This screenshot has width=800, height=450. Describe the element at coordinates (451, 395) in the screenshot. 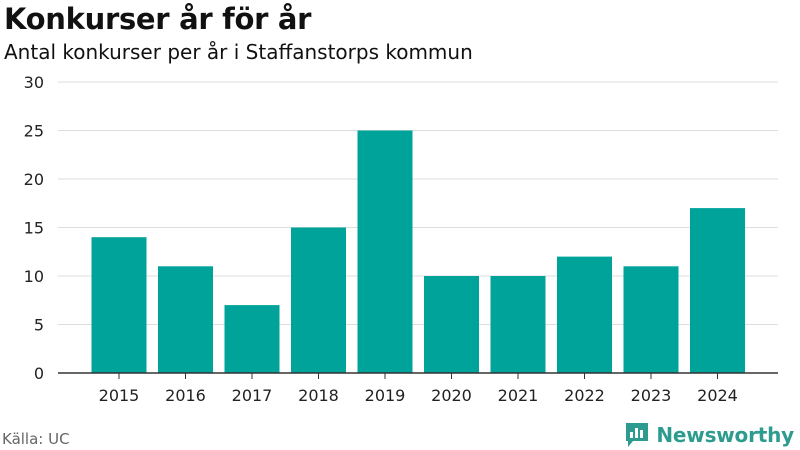

I see `x-tick-label: 2020` at that location.